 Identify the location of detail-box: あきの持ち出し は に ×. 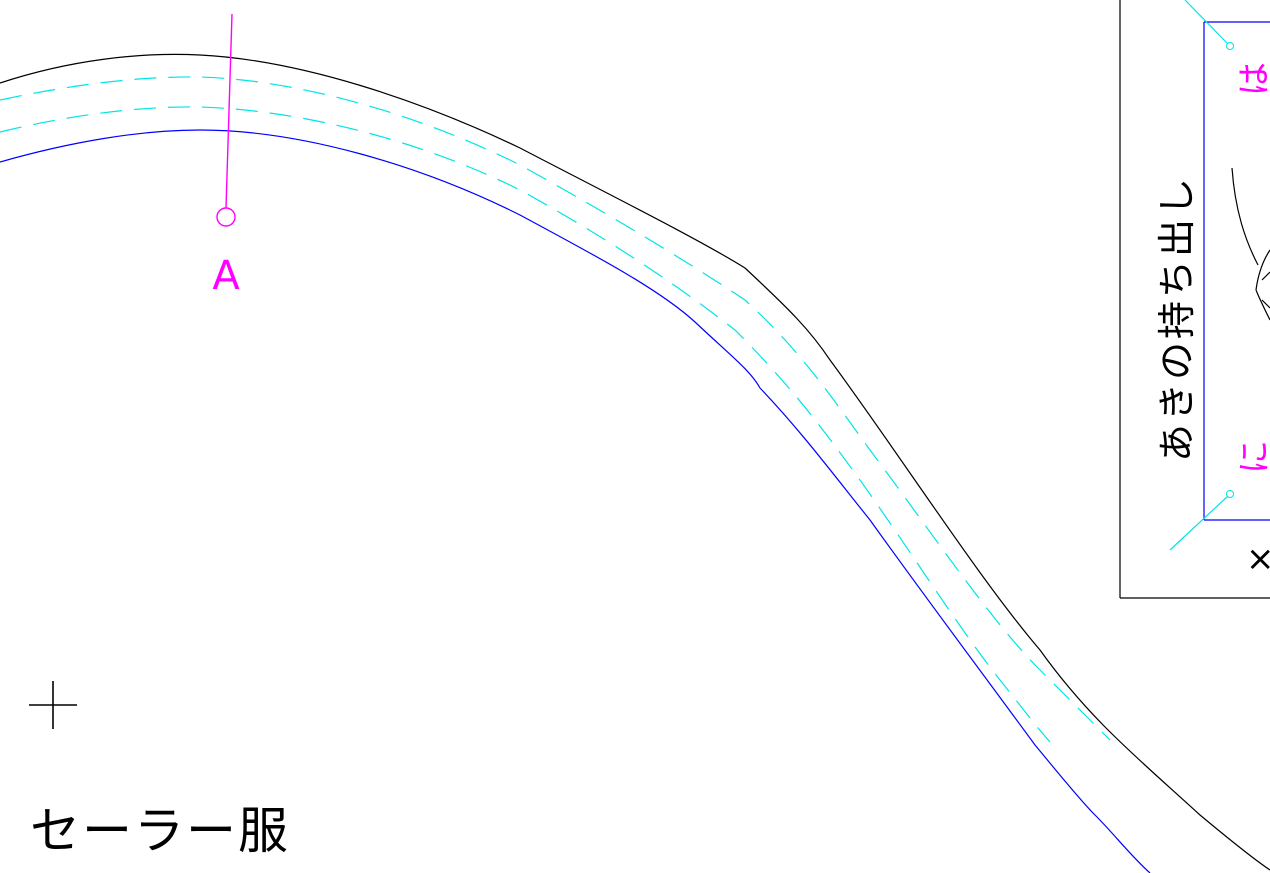
(1194, 299).